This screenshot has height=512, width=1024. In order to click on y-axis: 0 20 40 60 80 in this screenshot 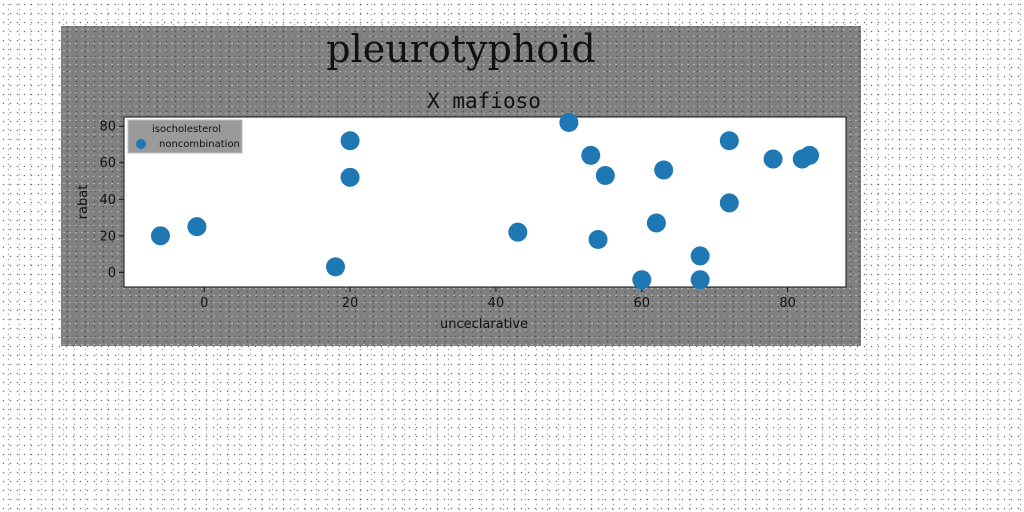, I will do `click(111, 200)`.